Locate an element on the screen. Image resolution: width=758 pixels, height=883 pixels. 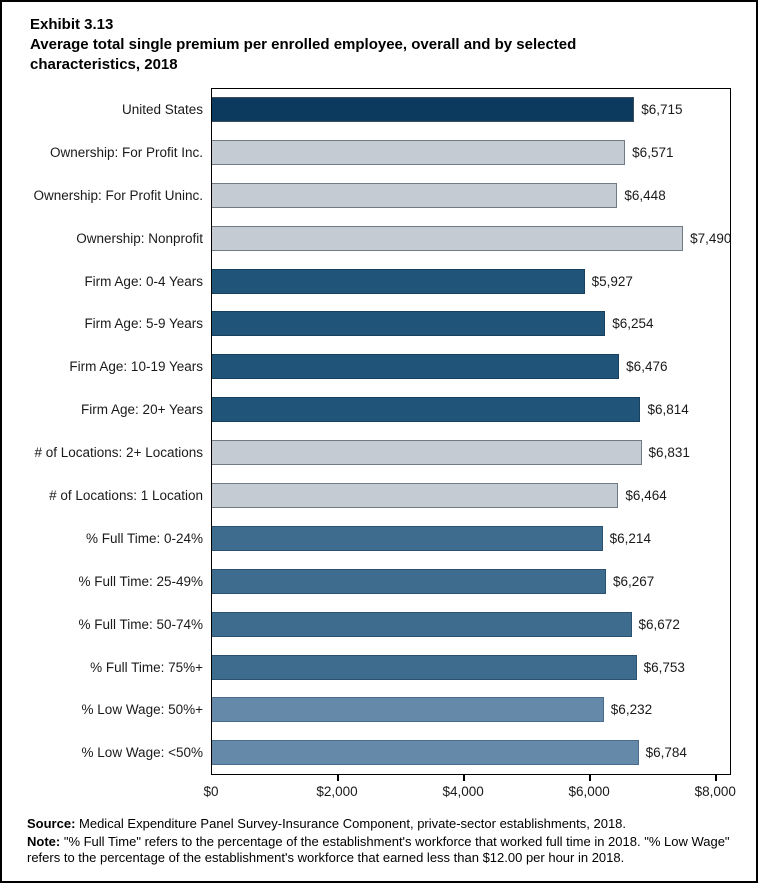
bar-slot: $6,254 is located at coordinates (471, 323).